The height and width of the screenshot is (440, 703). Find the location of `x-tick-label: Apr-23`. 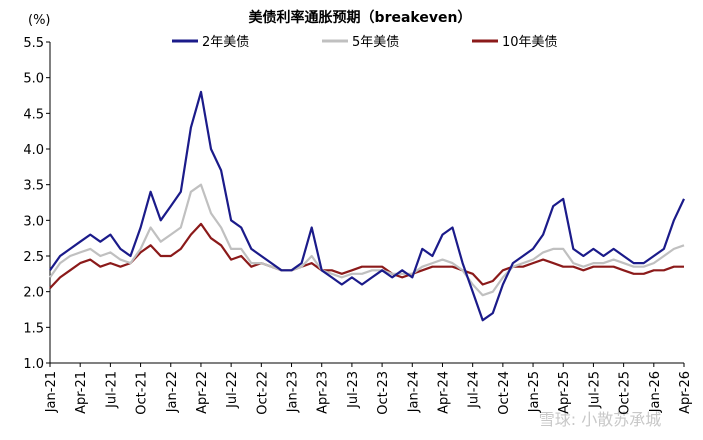

x-tick-label: Apr-23 is located at coordinates (323, 392).